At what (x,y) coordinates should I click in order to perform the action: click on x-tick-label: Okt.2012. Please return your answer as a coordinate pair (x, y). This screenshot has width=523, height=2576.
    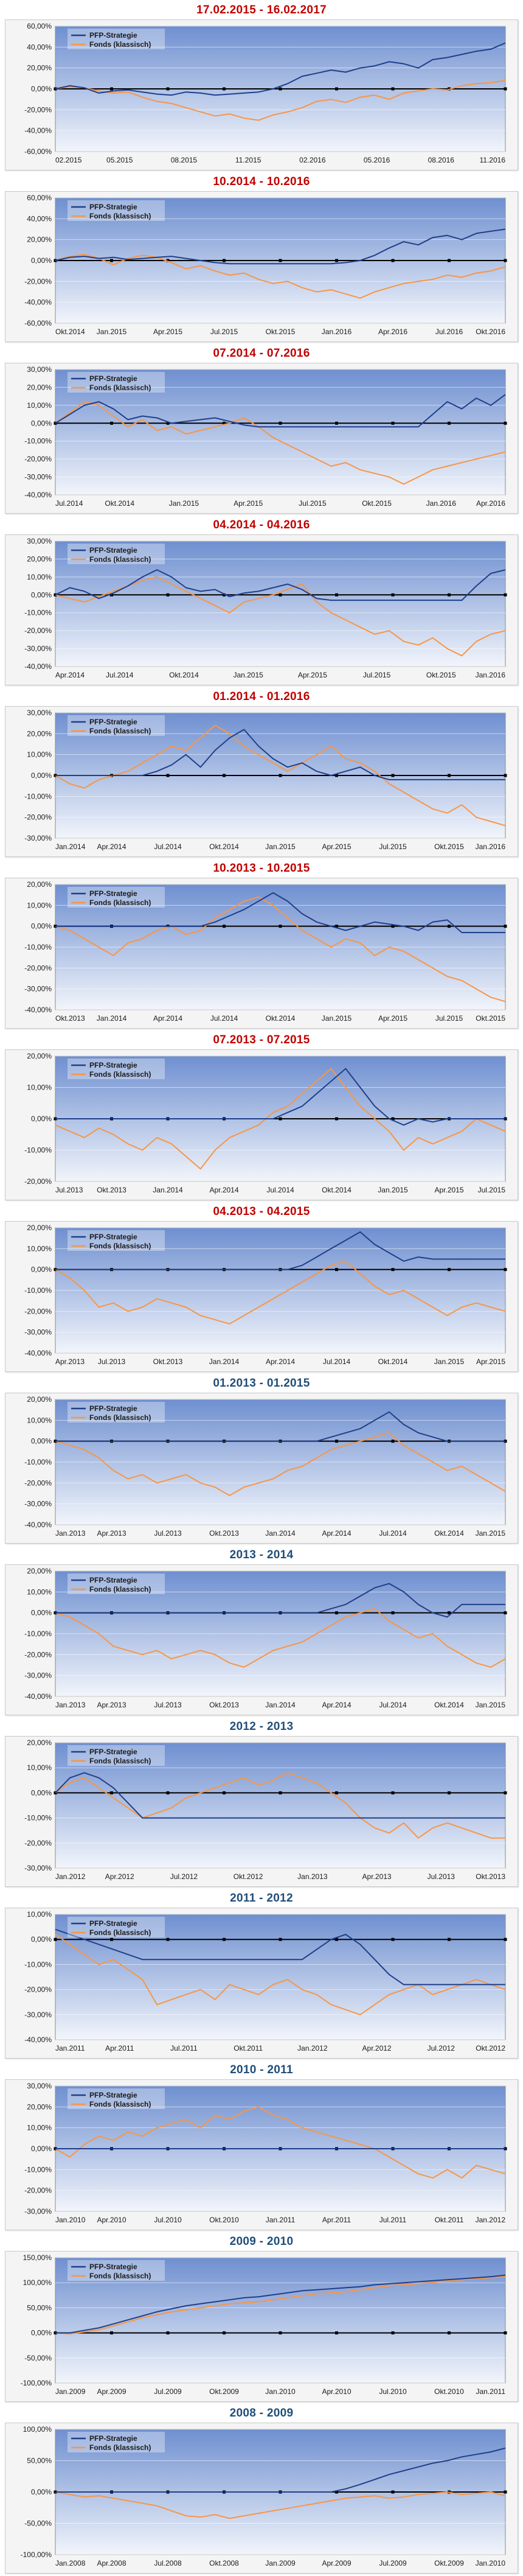
    Looking at the image, I should click on (491, 2048).